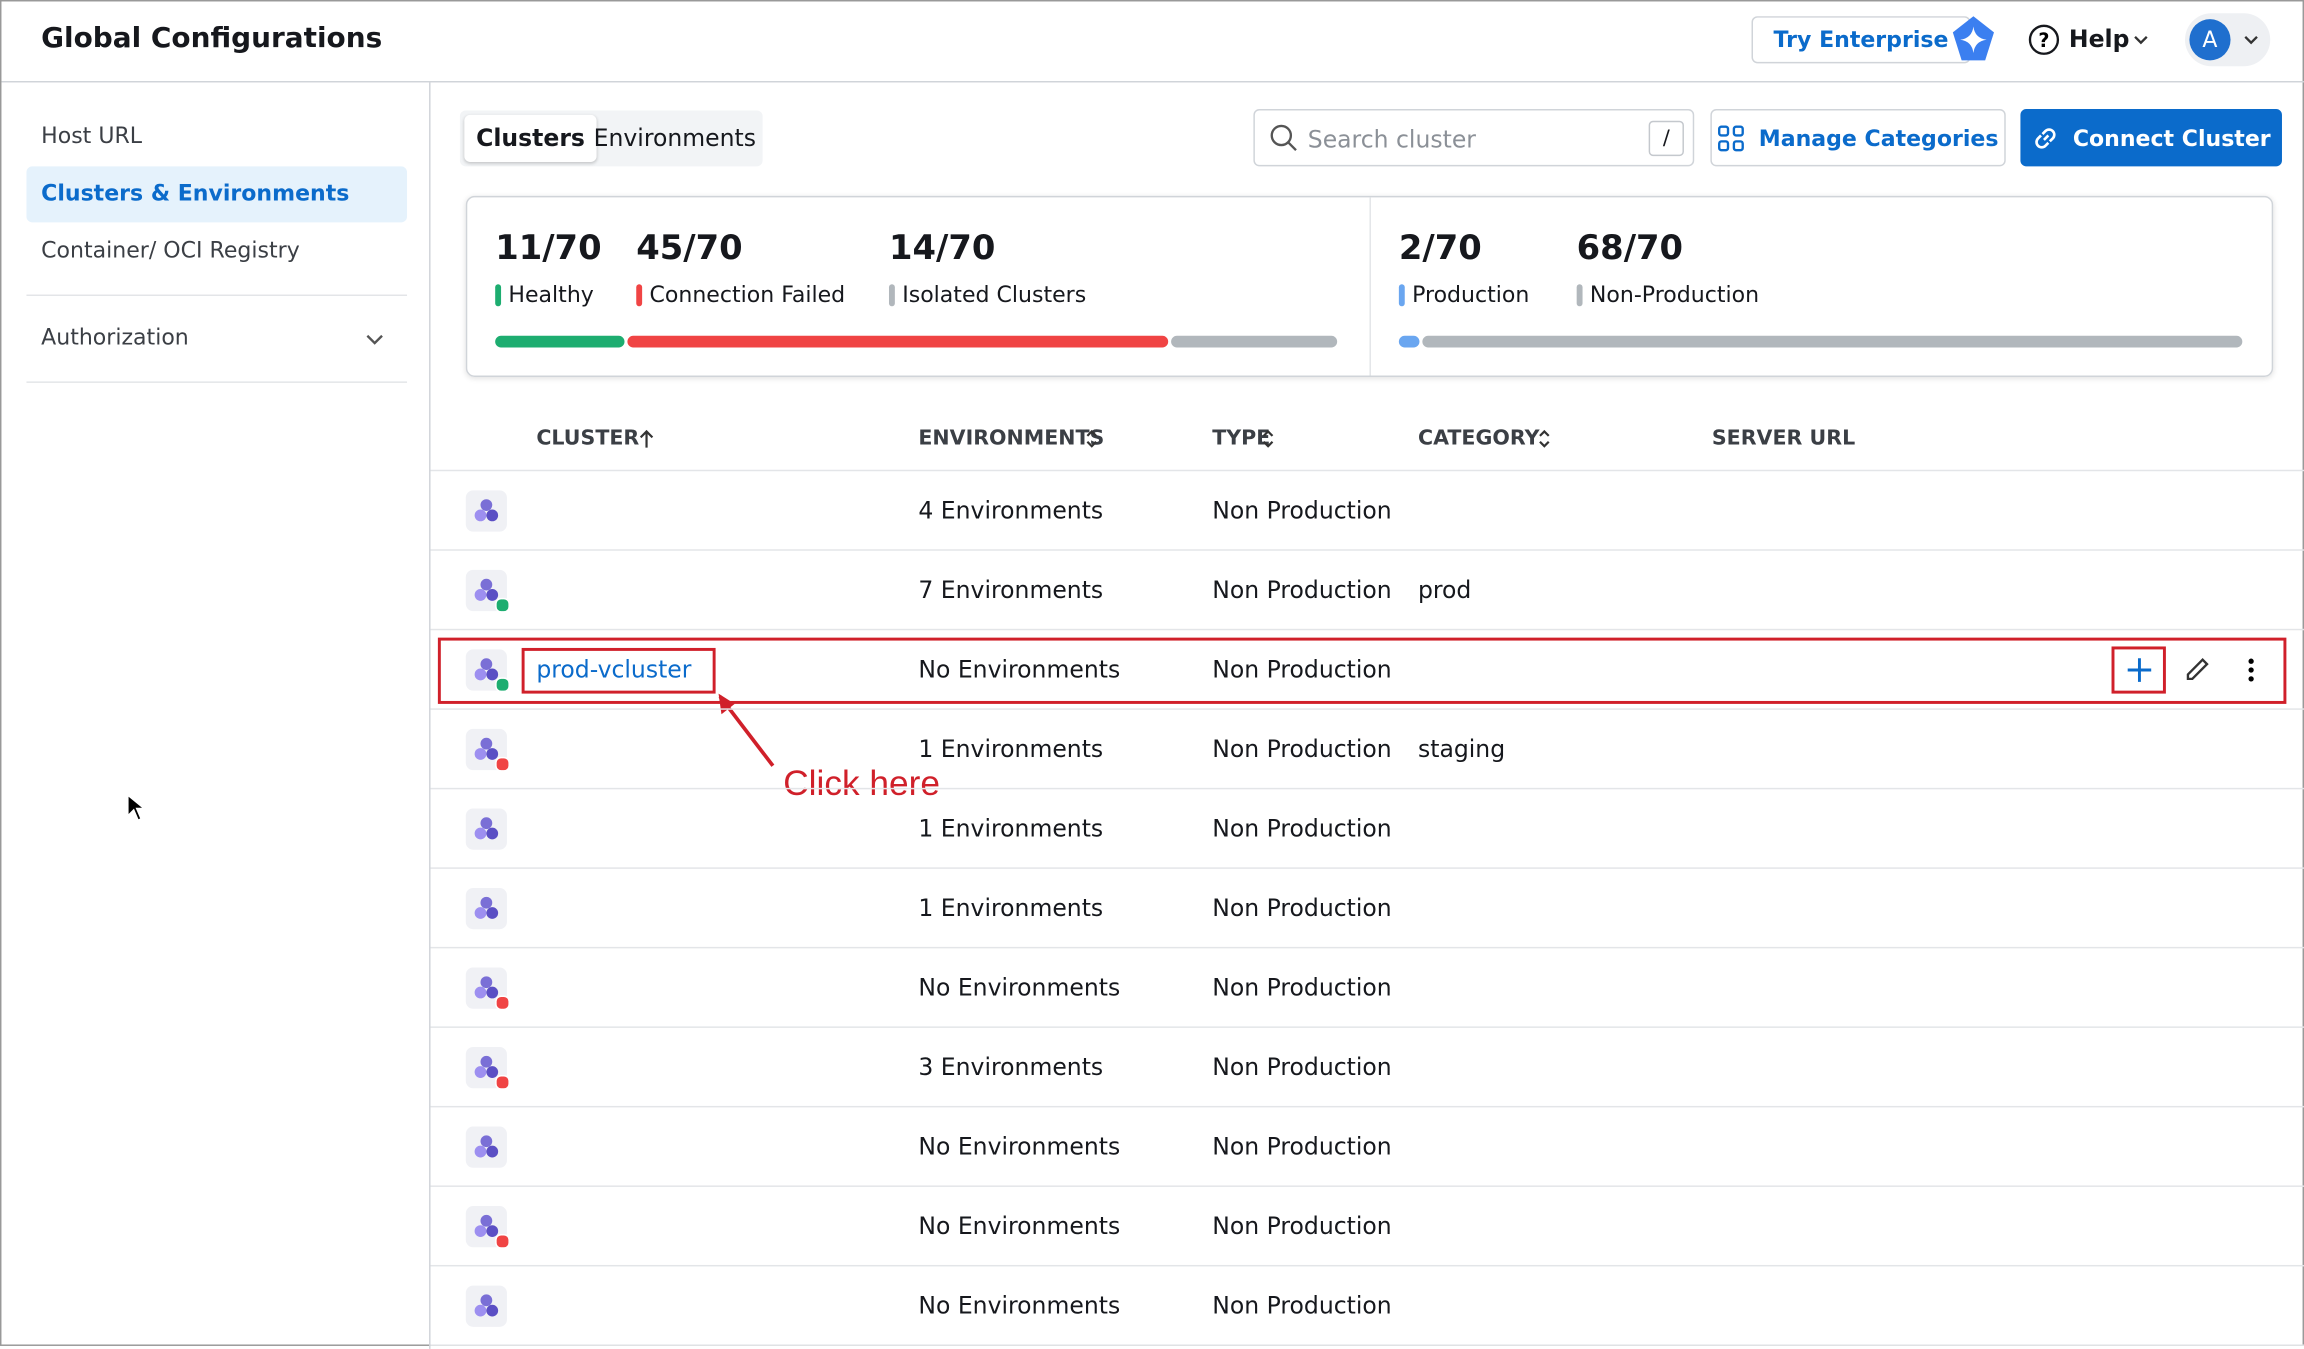 The height and width of the screenshot is (1349, 2304). What do you see at coordinates (2138, 670) in the screenshot?
I see `highlight-add` at bounding box center [2138, 670].